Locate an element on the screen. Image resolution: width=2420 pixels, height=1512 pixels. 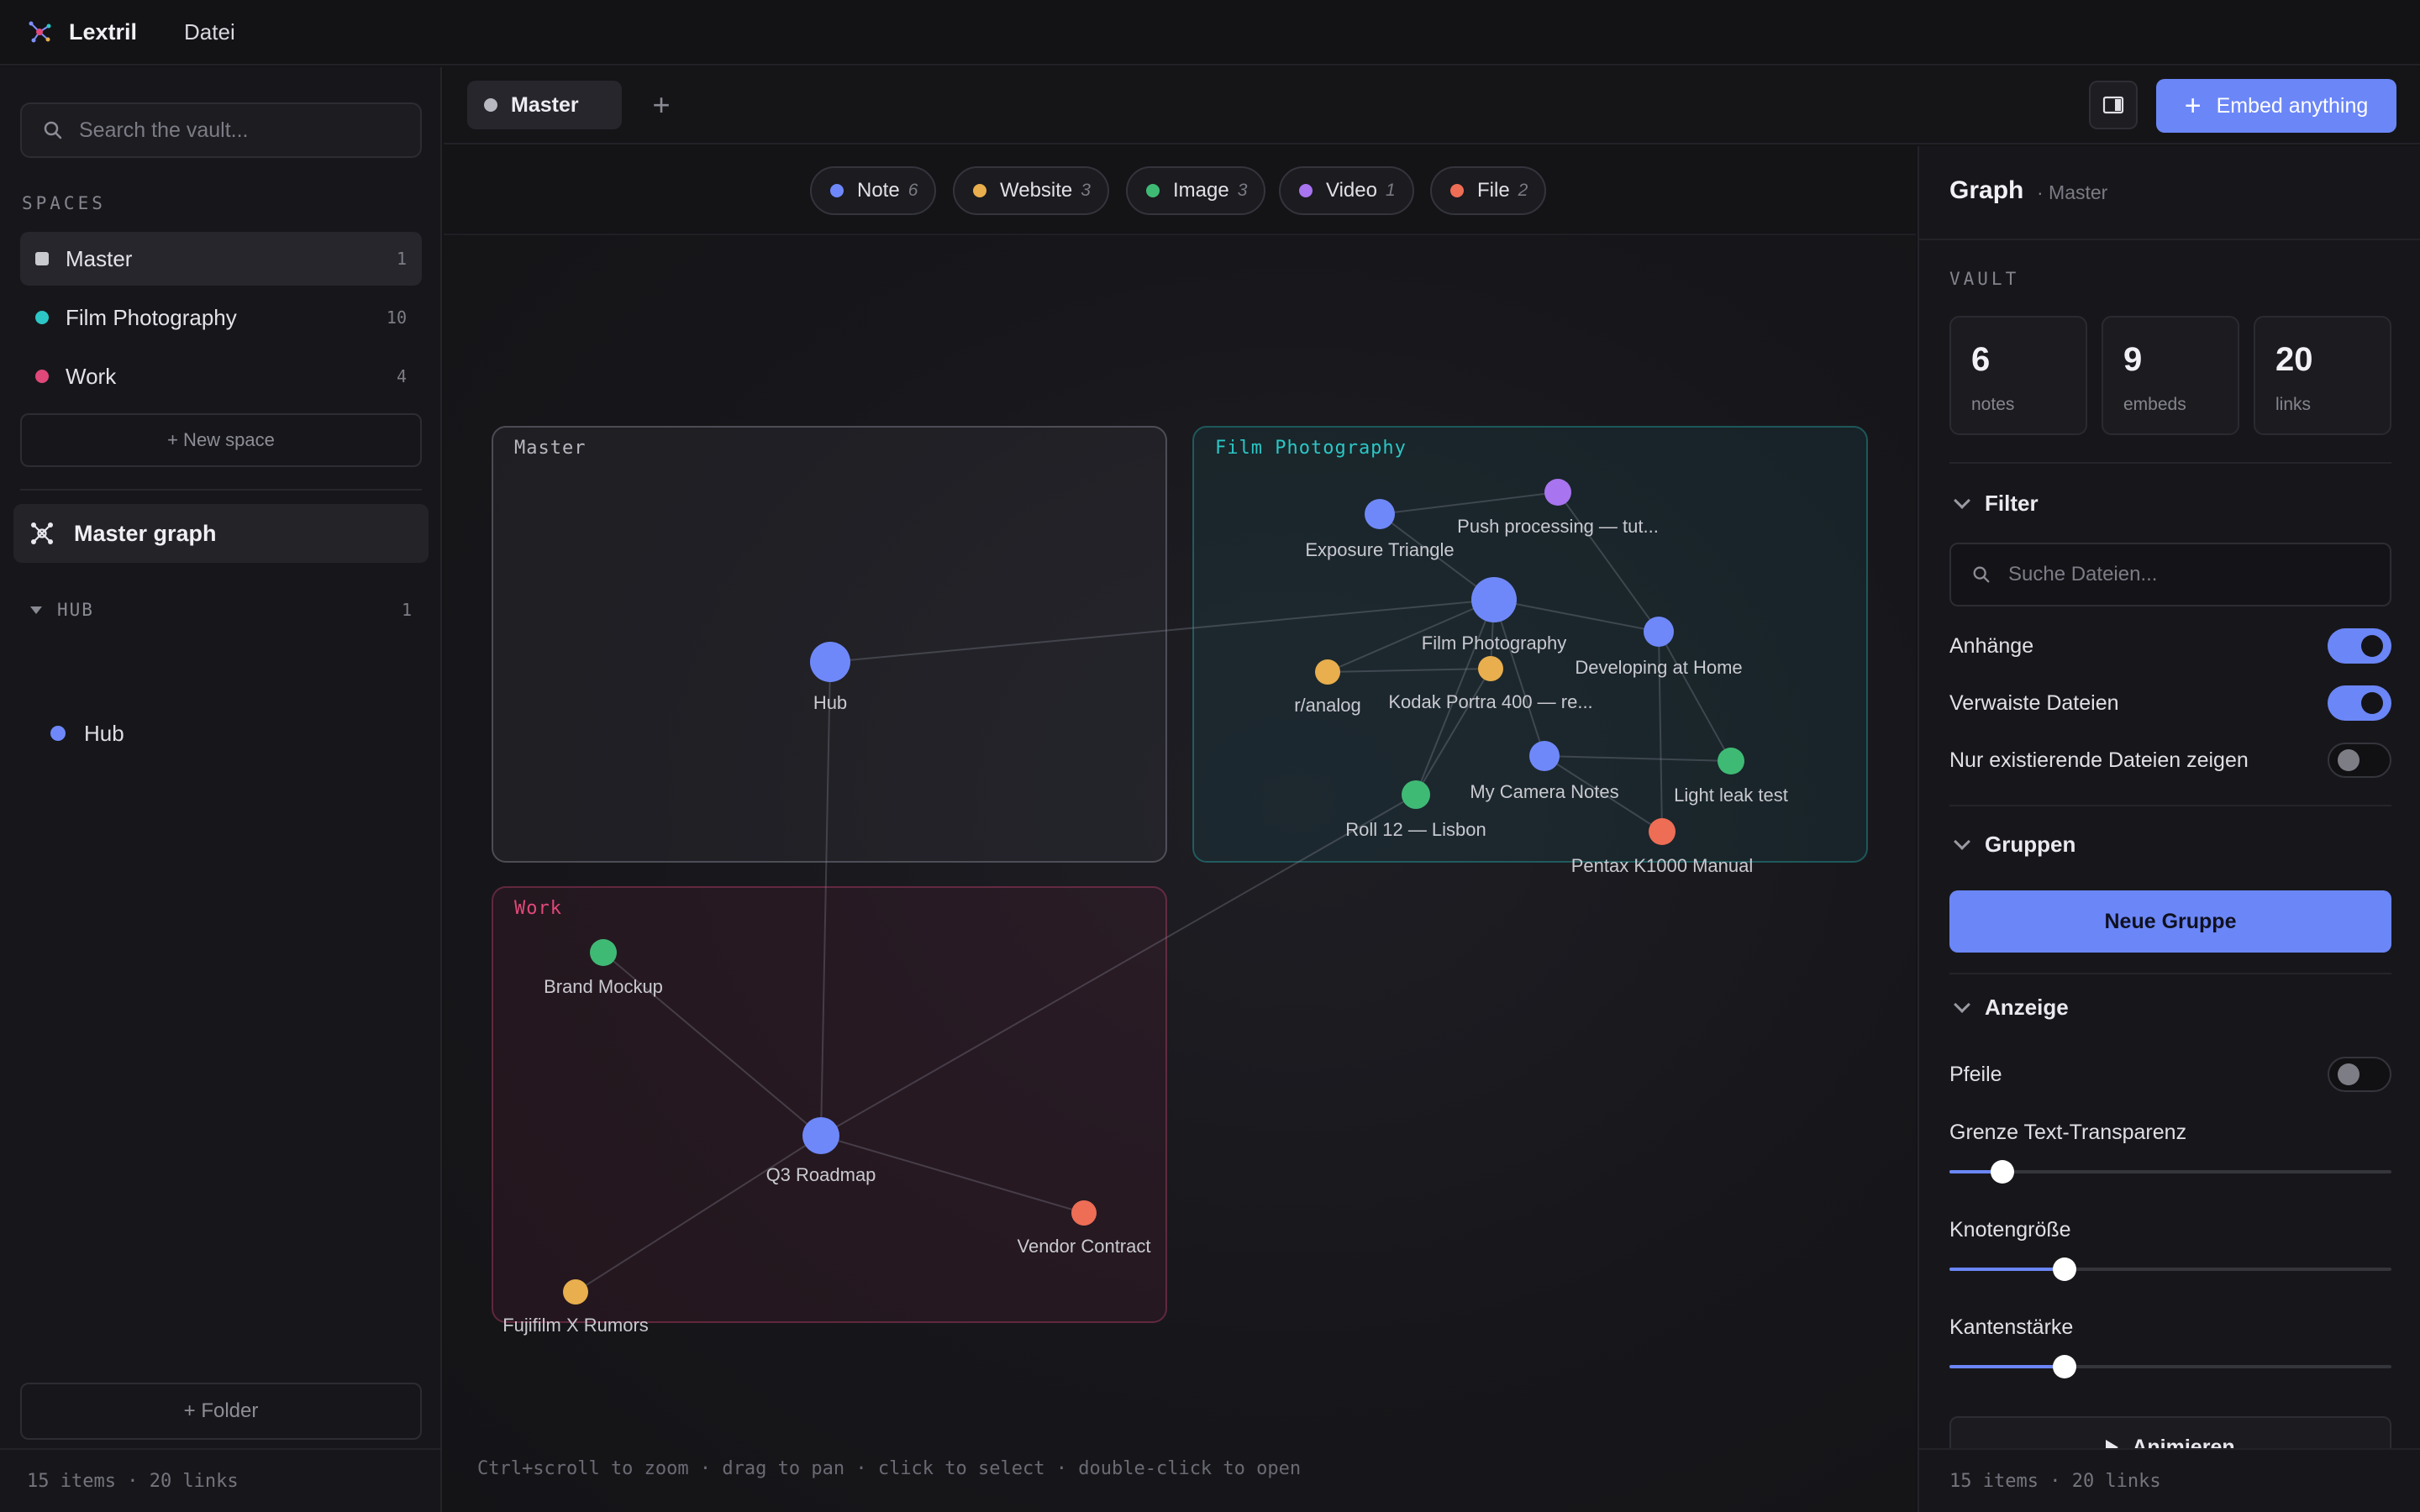
new-space-button: + New space is located at coordinates (221, 440).